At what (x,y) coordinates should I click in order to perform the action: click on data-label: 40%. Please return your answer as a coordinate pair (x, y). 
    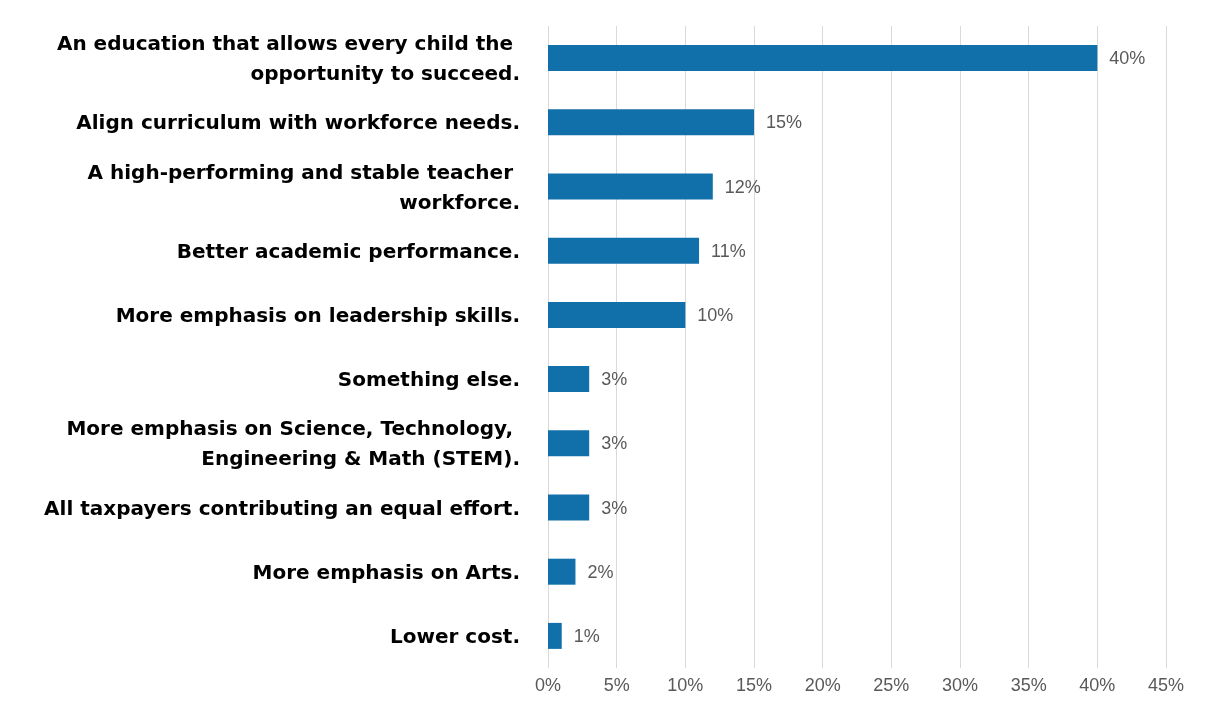
    Looking at the image, I should click on (1127, 58).